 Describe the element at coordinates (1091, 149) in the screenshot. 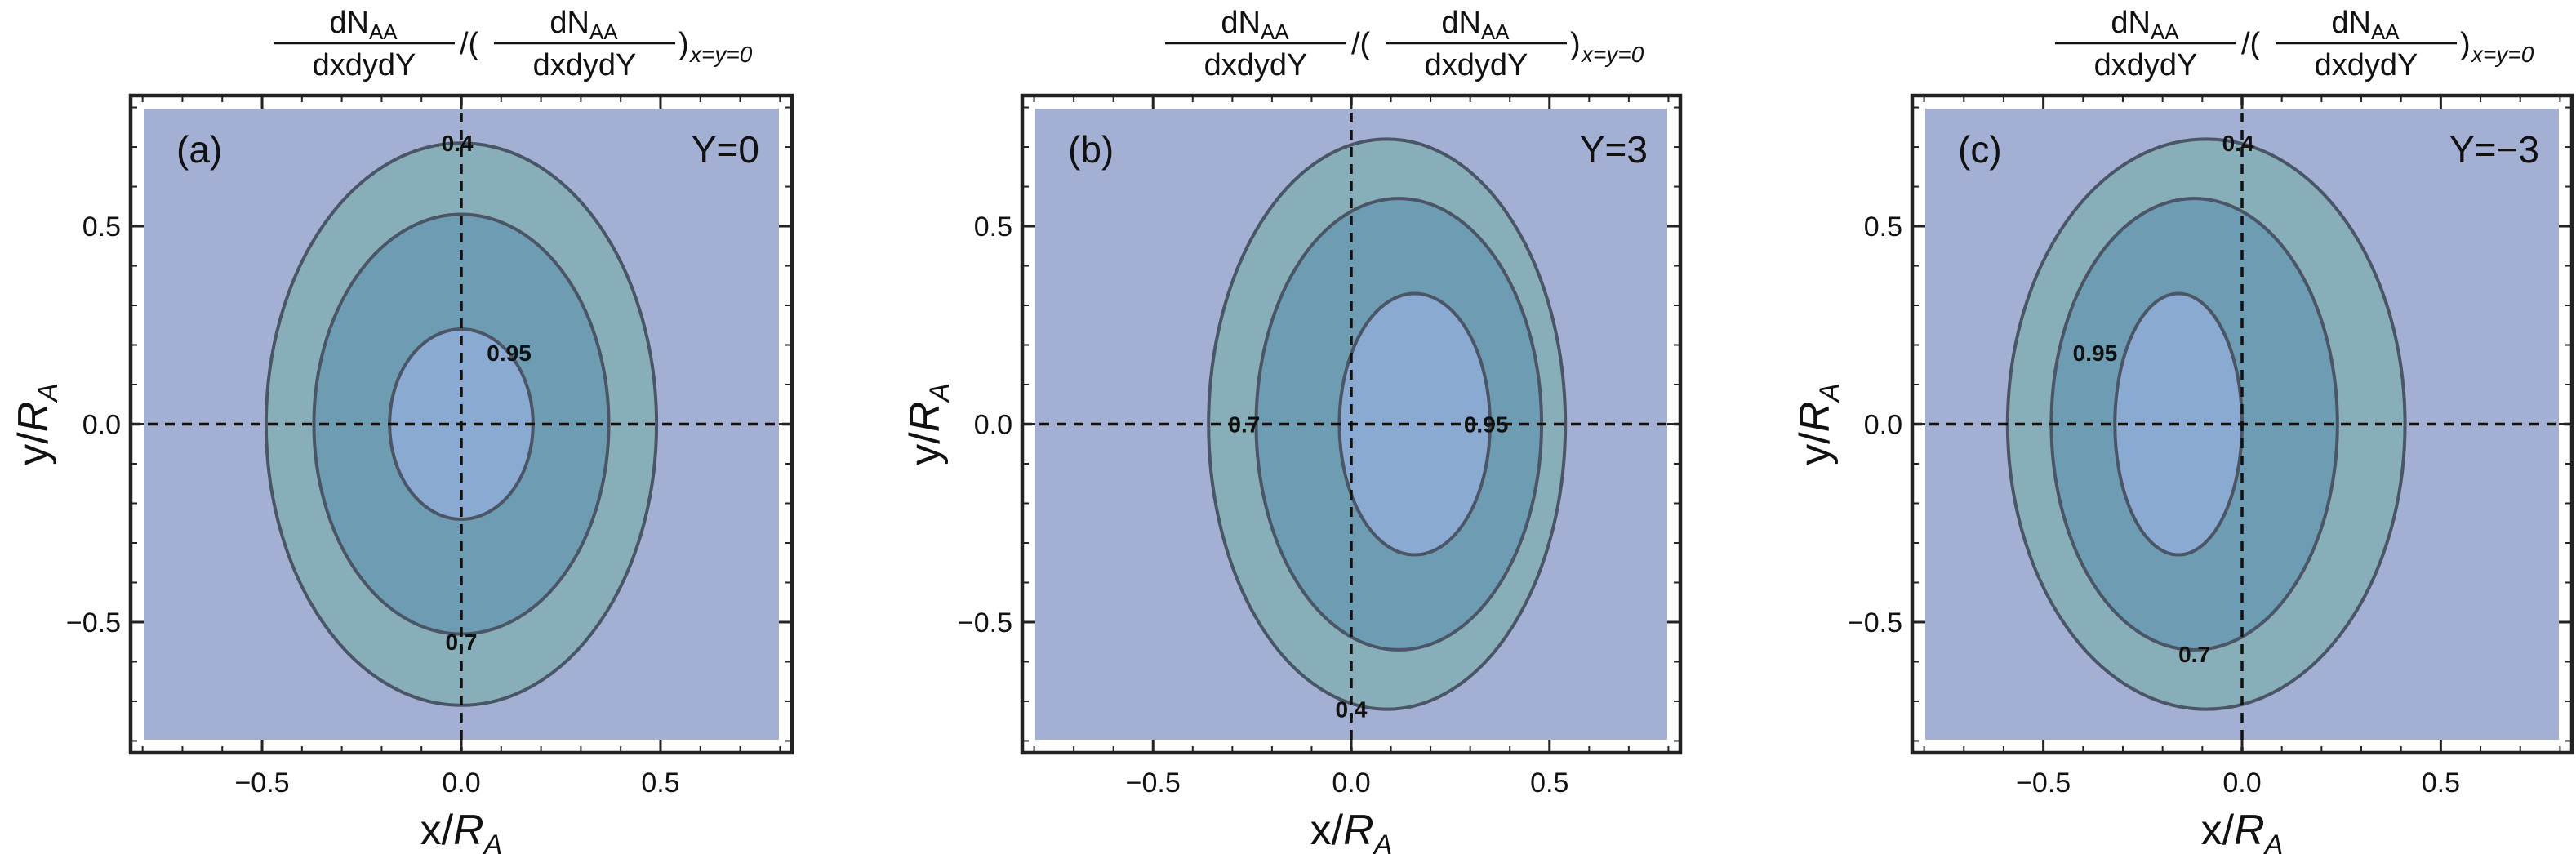

I see `panel-label: (b)` at that location.